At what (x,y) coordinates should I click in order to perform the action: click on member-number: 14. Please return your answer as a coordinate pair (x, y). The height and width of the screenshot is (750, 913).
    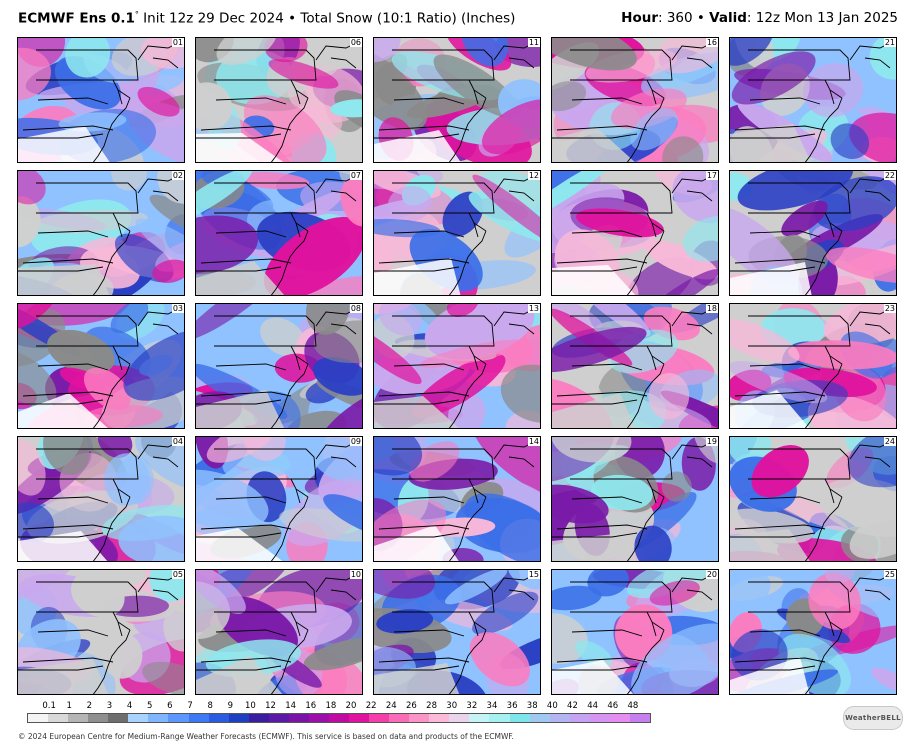
    Looking at the image, I should click on (533, 441).